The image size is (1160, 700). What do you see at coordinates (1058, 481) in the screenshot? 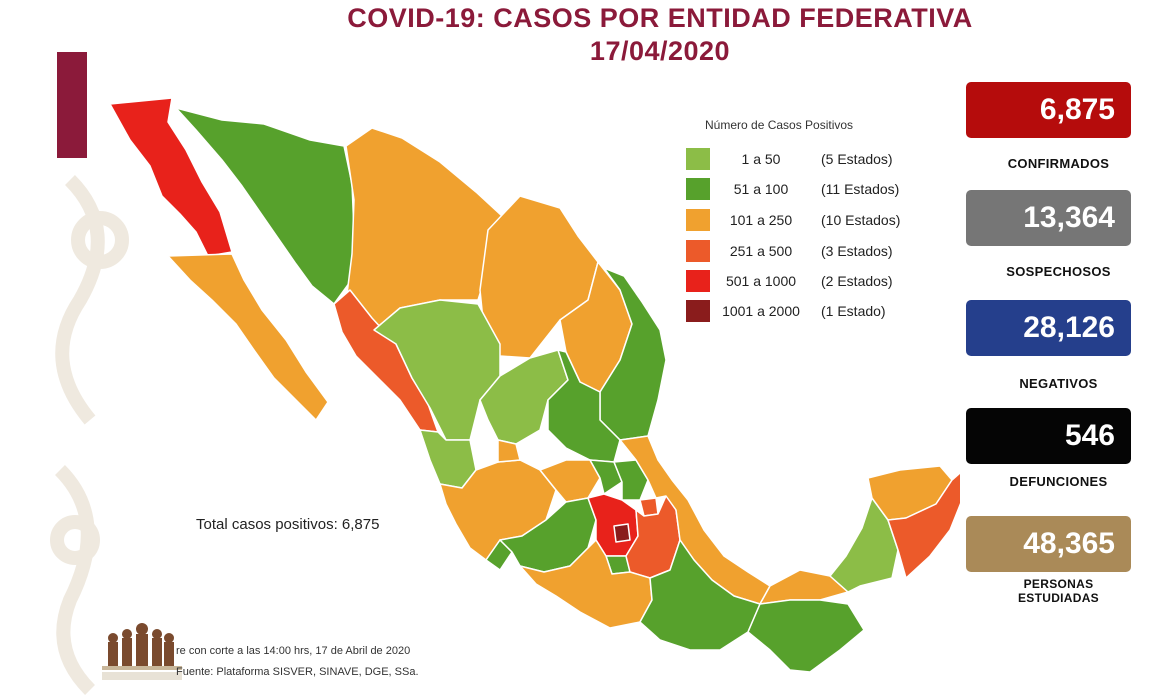
I see `defunciones-label: DEFUNCIONES` at bounding box center [1058, 481].